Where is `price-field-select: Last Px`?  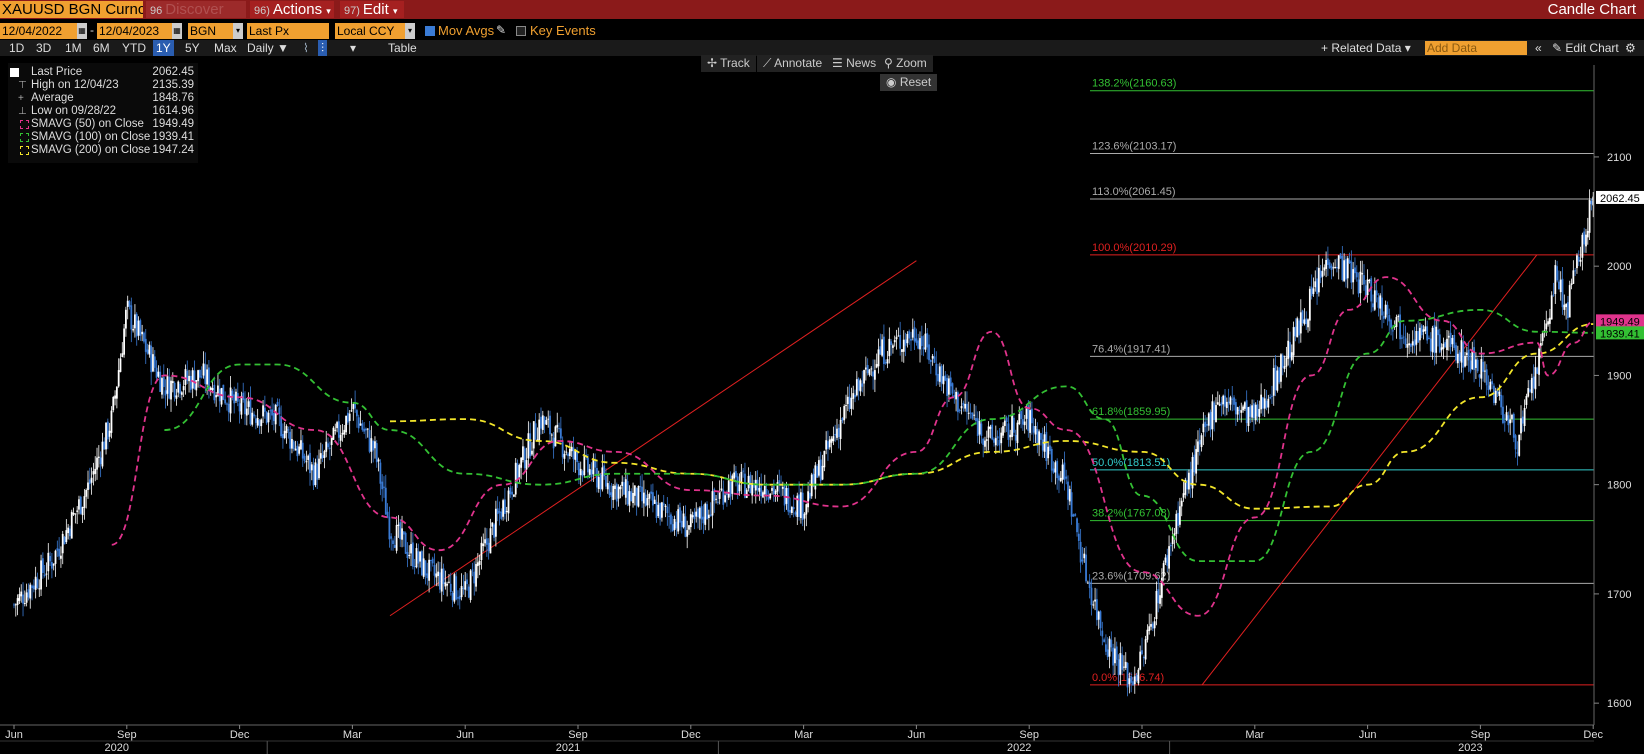 price-field-select: Last Px is located at coordinates (288, 31).